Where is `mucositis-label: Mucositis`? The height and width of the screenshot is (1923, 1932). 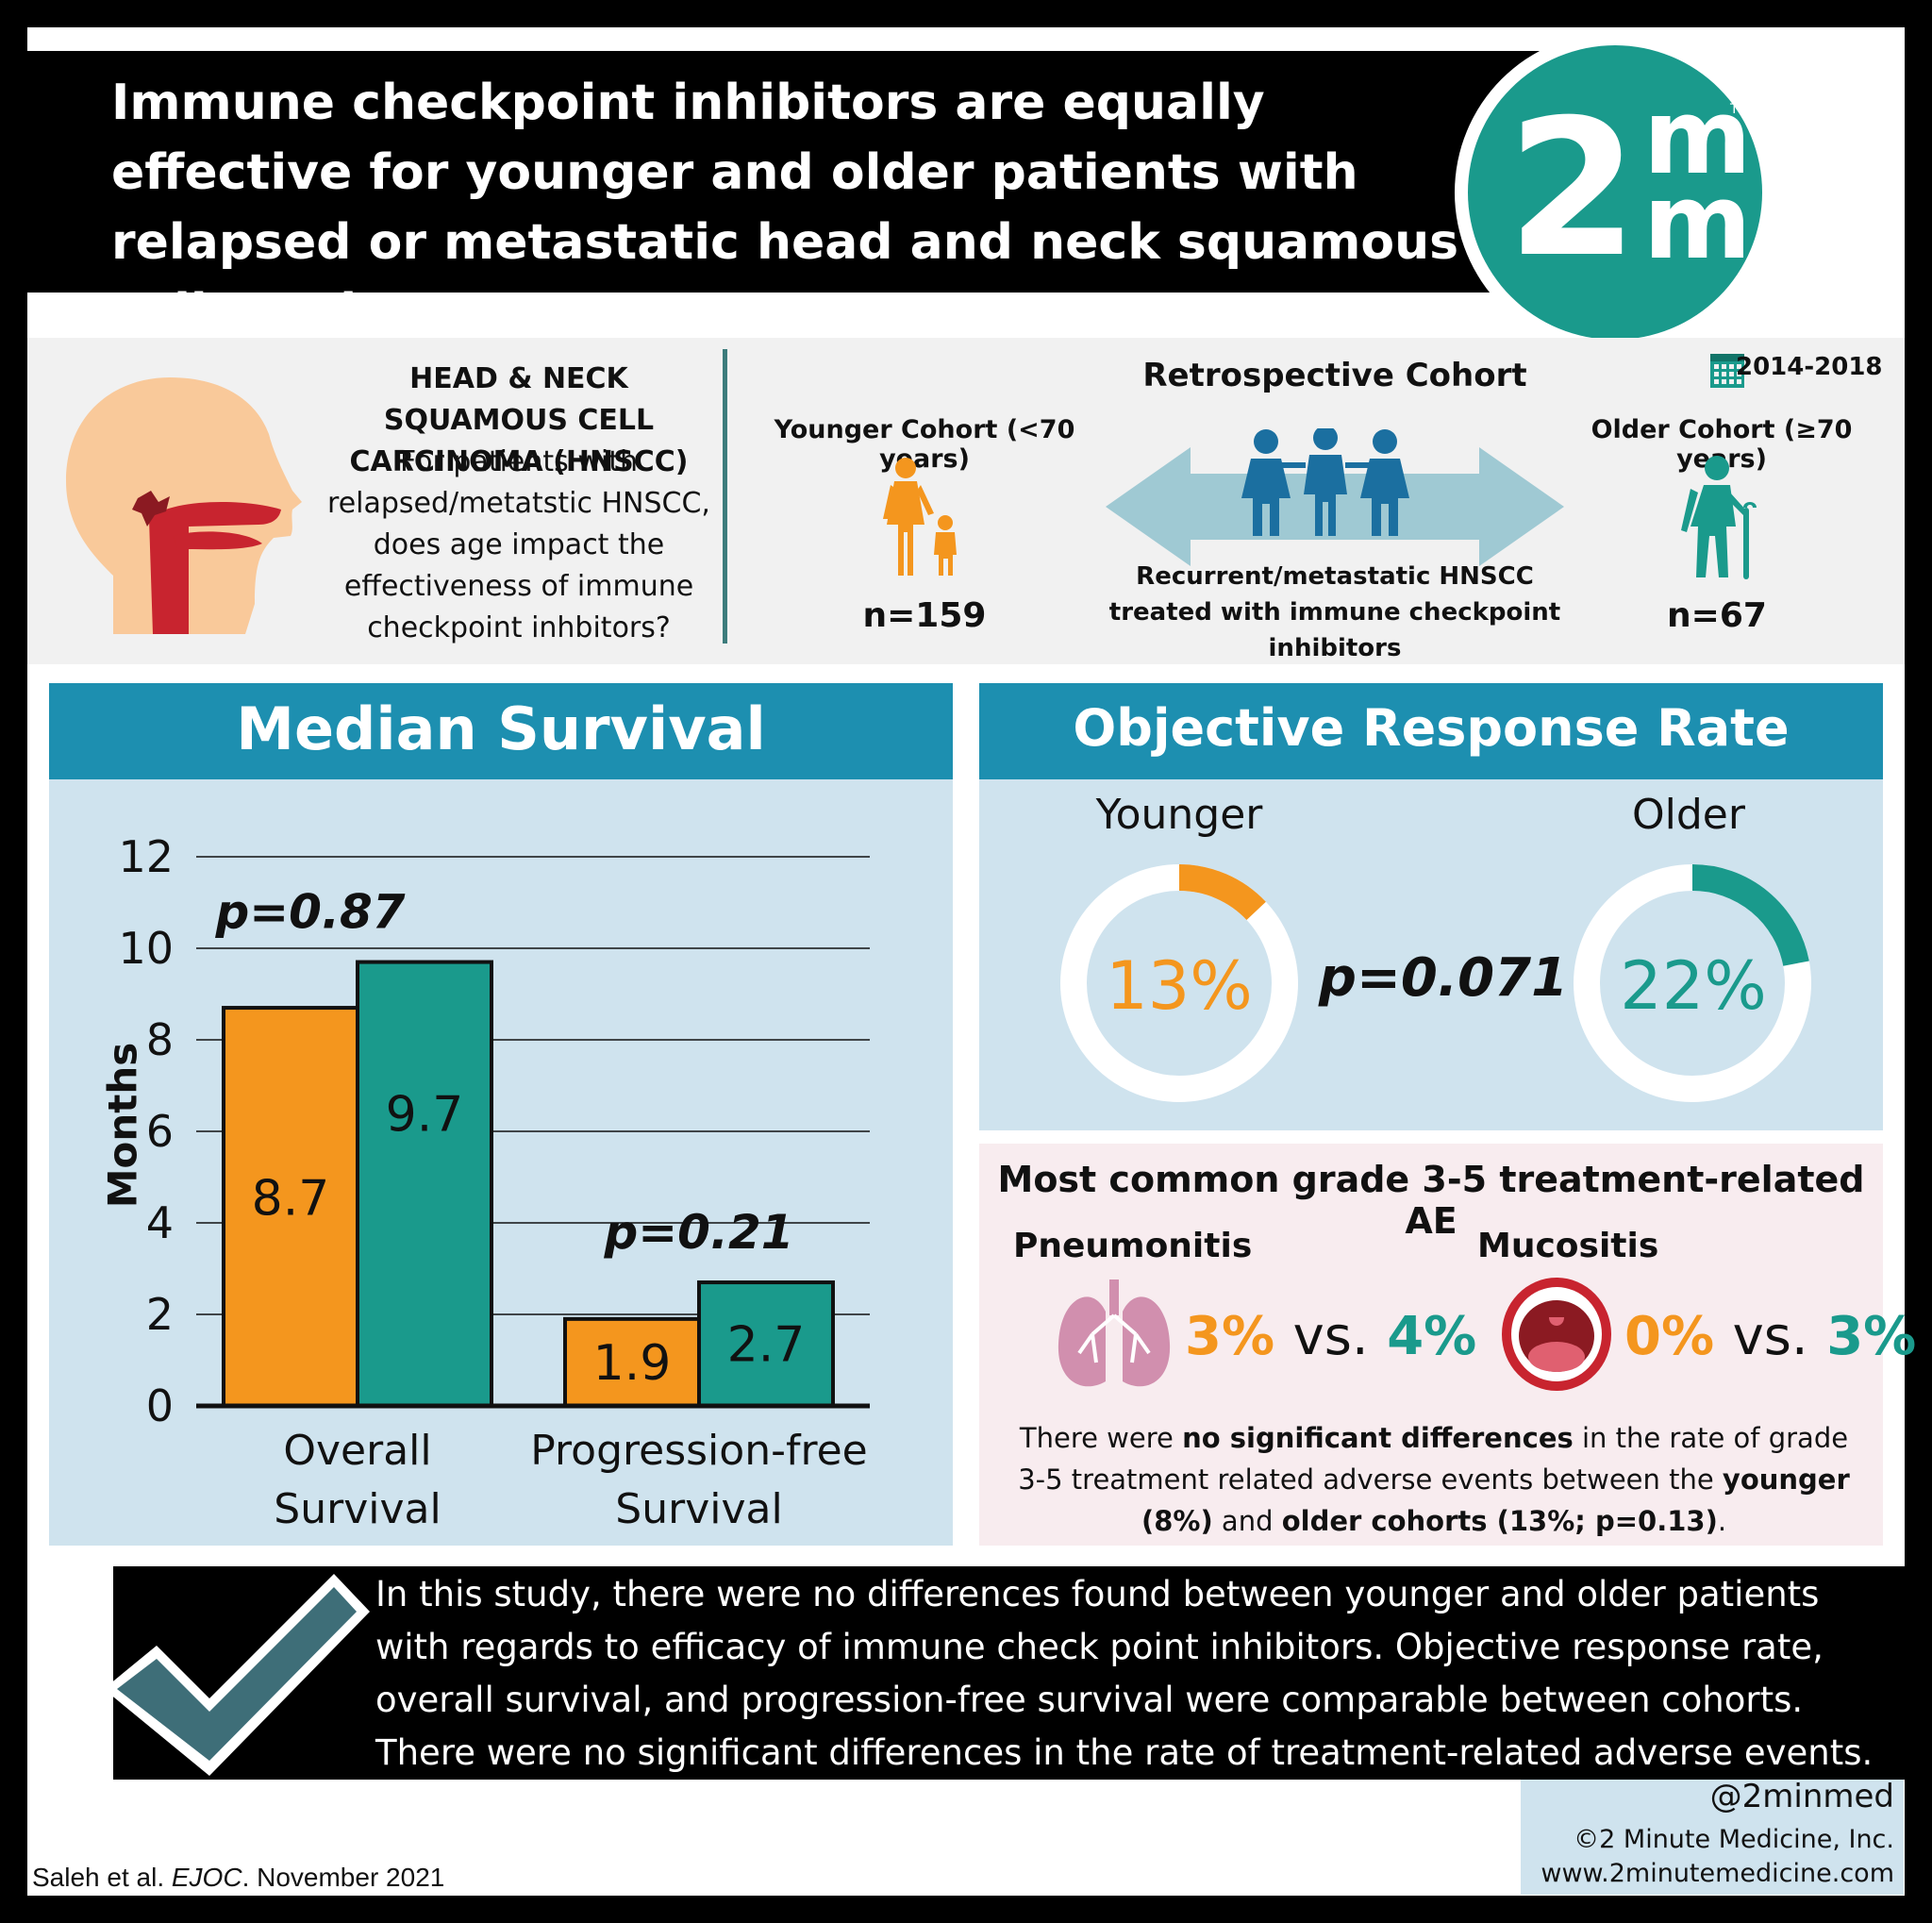 mucositis-label: Mucositis is located at coordinates (1568, 1246).